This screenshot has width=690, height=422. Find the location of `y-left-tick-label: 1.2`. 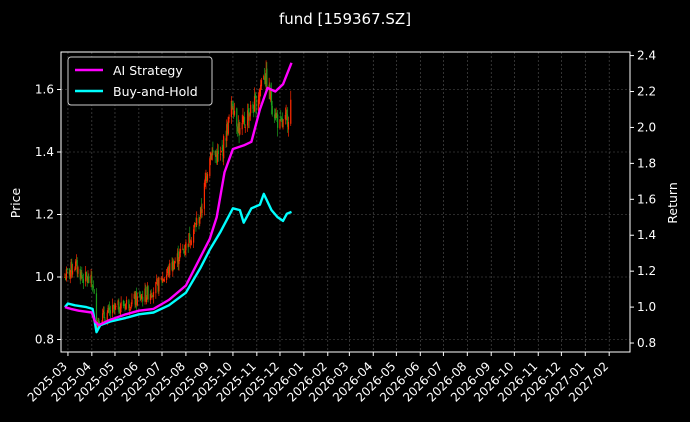

y-left-tick-label: 1.2 is located at coordinates (44, 215).